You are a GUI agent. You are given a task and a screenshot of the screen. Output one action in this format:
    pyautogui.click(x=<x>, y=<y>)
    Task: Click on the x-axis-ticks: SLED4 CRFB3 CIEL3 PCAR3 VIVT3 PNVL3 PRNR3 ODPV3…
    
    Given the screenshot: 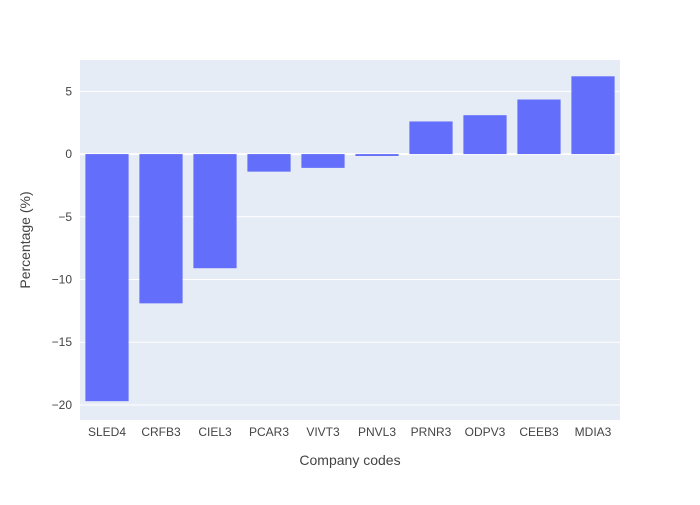 What is the action you would take?
    pyautogui.click(x=350, y=432)
    